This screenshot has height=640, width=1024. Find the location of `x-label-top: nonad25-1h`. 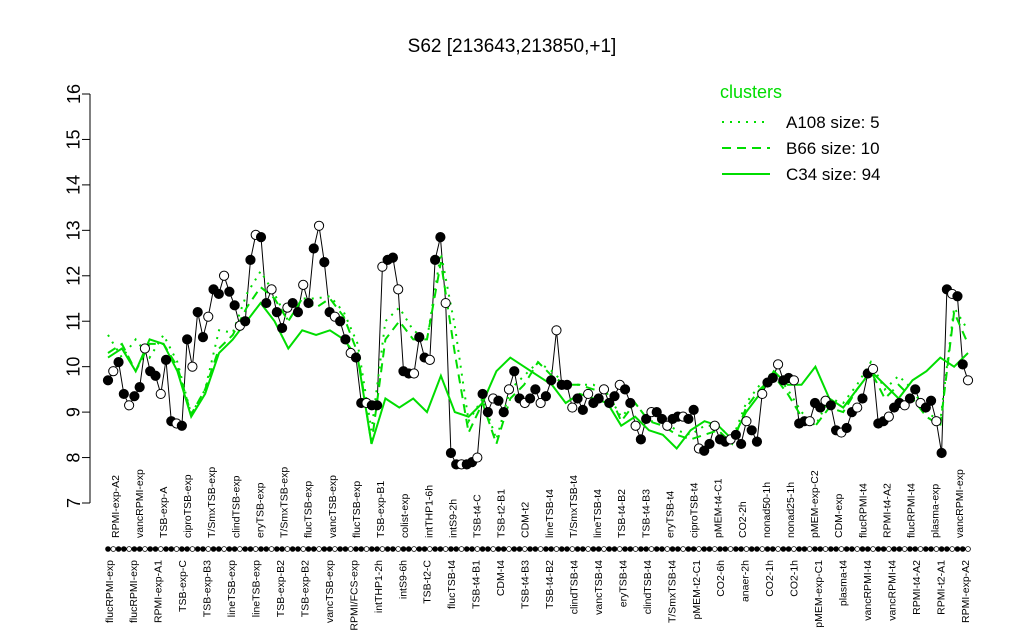

x-label-top: nonad25-1h is located at coordinates (791, 510).